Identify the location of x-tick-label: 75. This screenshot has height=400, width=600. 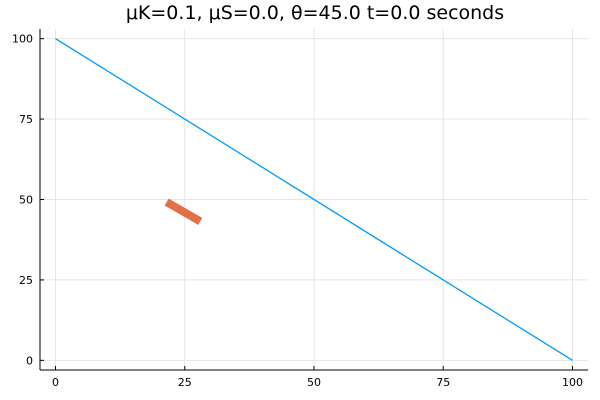
(443, 382).